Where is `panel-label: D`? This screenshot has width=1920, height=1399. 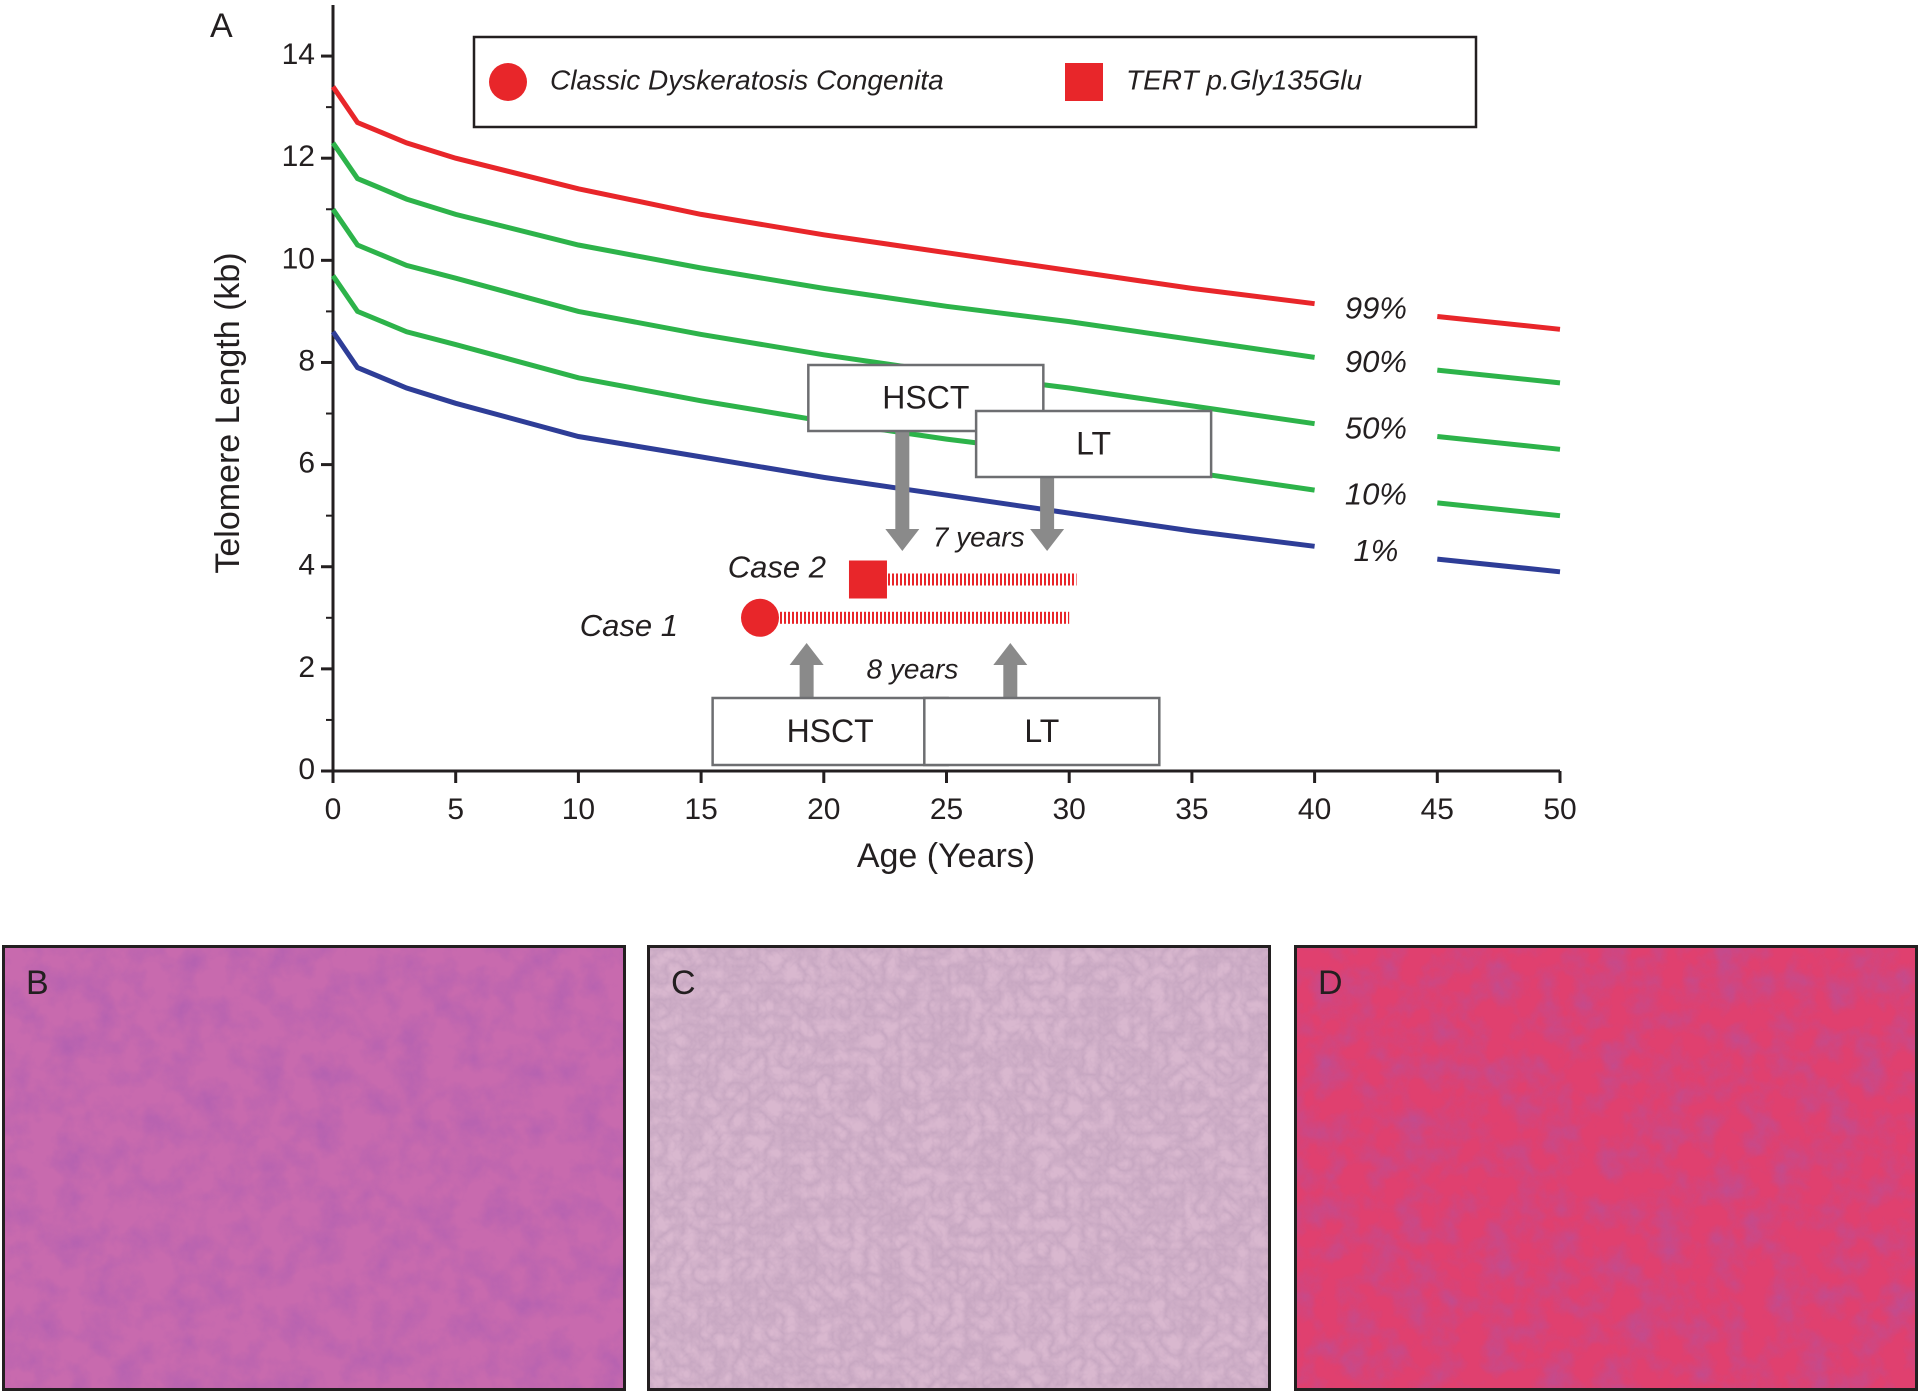
panel-label: D is located at coordinates (1330, 983).